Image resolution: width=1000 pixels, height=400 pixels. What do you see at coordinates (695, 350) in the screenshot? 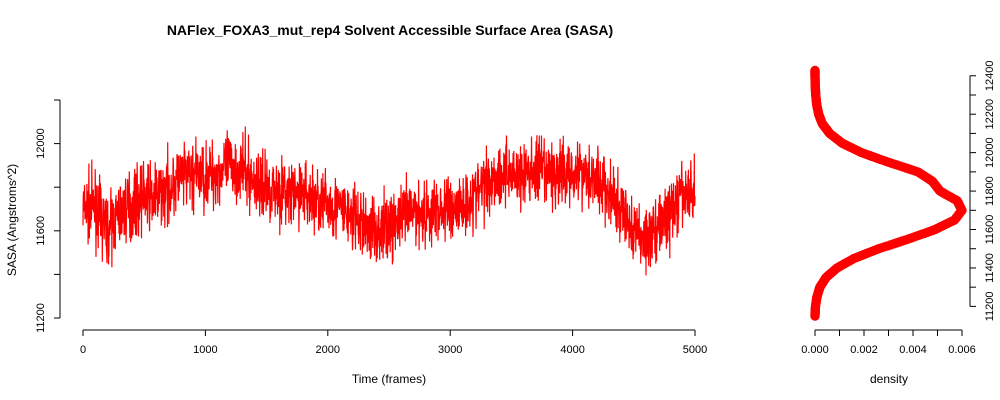
I see `x-tick-label: 5000` at bounding box center [695, 350].